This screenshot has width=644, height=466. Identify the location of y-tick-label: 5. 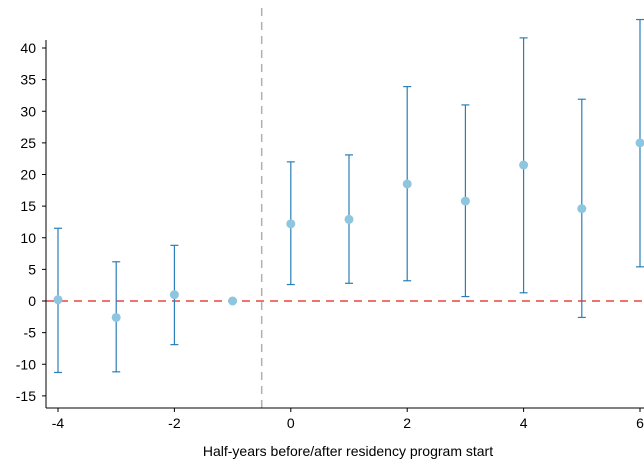
(32, 269).